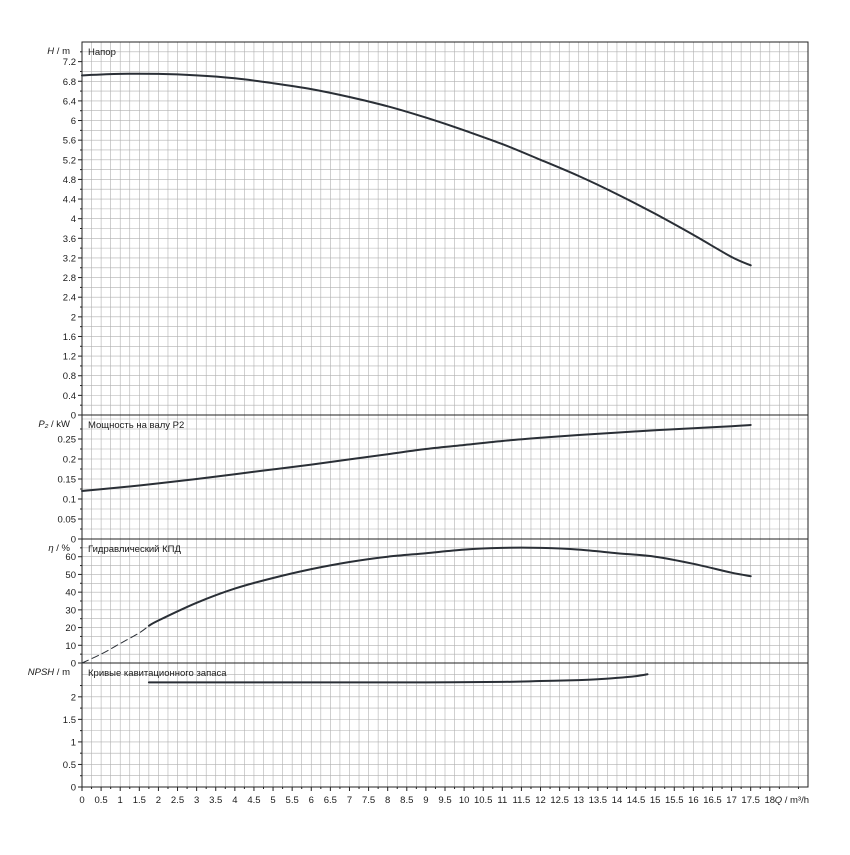 This screenshot has width=850, height=855. I want to click on x-axis-symbol: Q, so click(779, 800).